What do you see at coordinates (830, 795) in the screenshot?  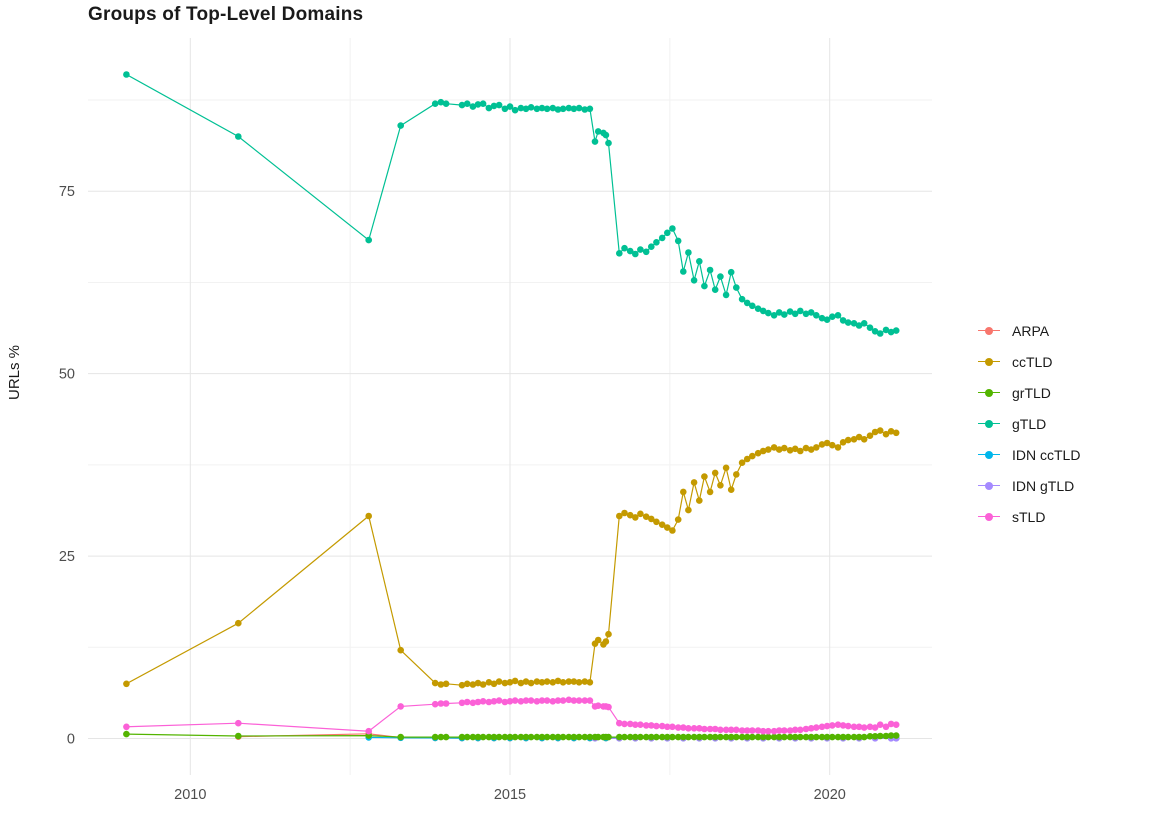 I see `x-tick-label: 2020` at bounding box center [830, 795].